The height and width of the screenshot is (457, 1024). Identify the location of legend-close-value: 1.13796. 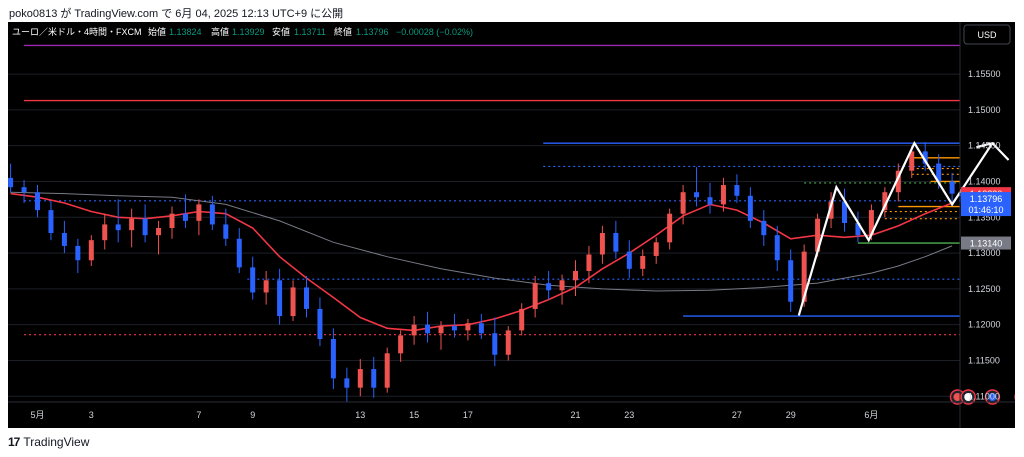
(372, 32).